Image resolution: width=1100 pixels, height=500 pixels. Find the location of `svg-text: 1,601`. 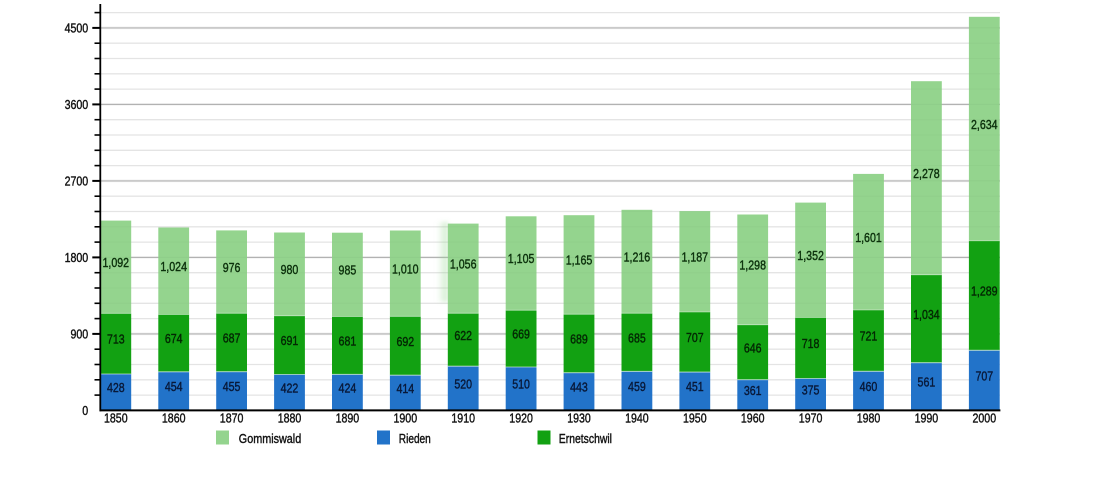

svg-text: 1,601 is located at coordinates (868, 237).